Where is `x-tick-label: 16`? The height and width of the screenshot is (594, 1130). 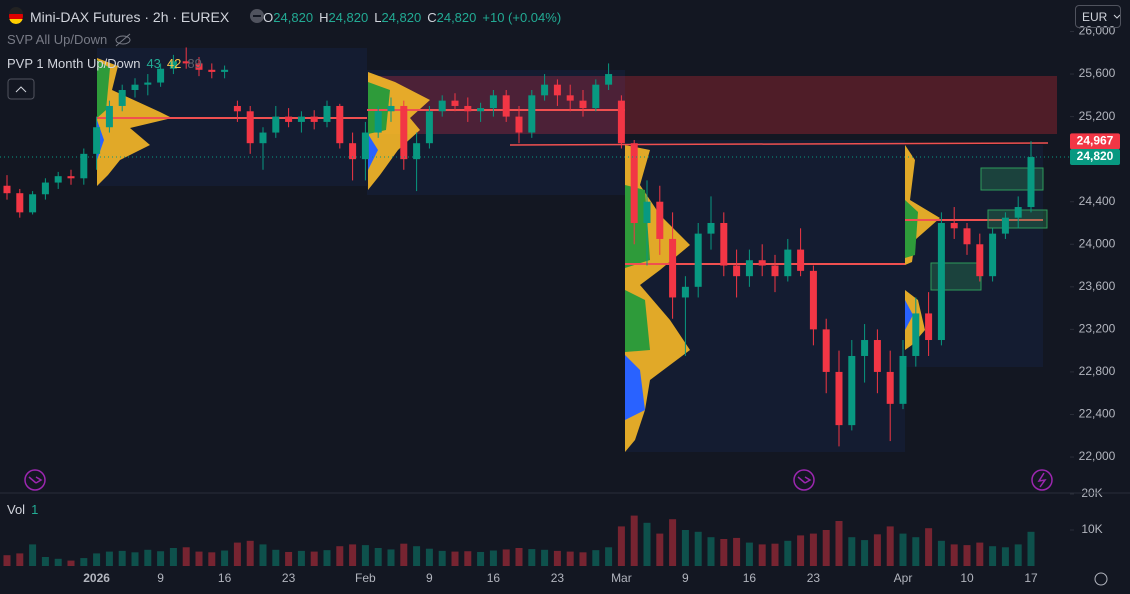
x-tick-label: 16 is located at coordinates (750, 578).